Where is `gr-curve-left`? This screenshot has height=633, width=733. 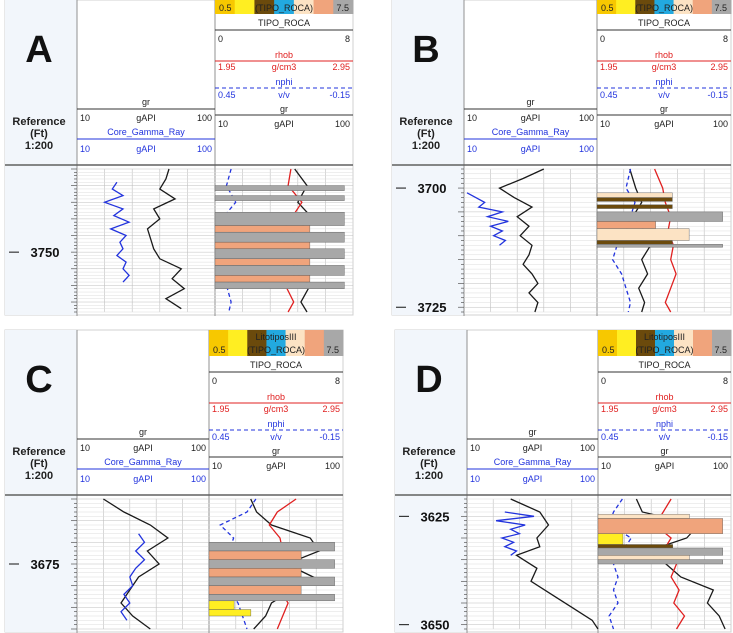 gr-curve-left is located at coordinates (166, 239).